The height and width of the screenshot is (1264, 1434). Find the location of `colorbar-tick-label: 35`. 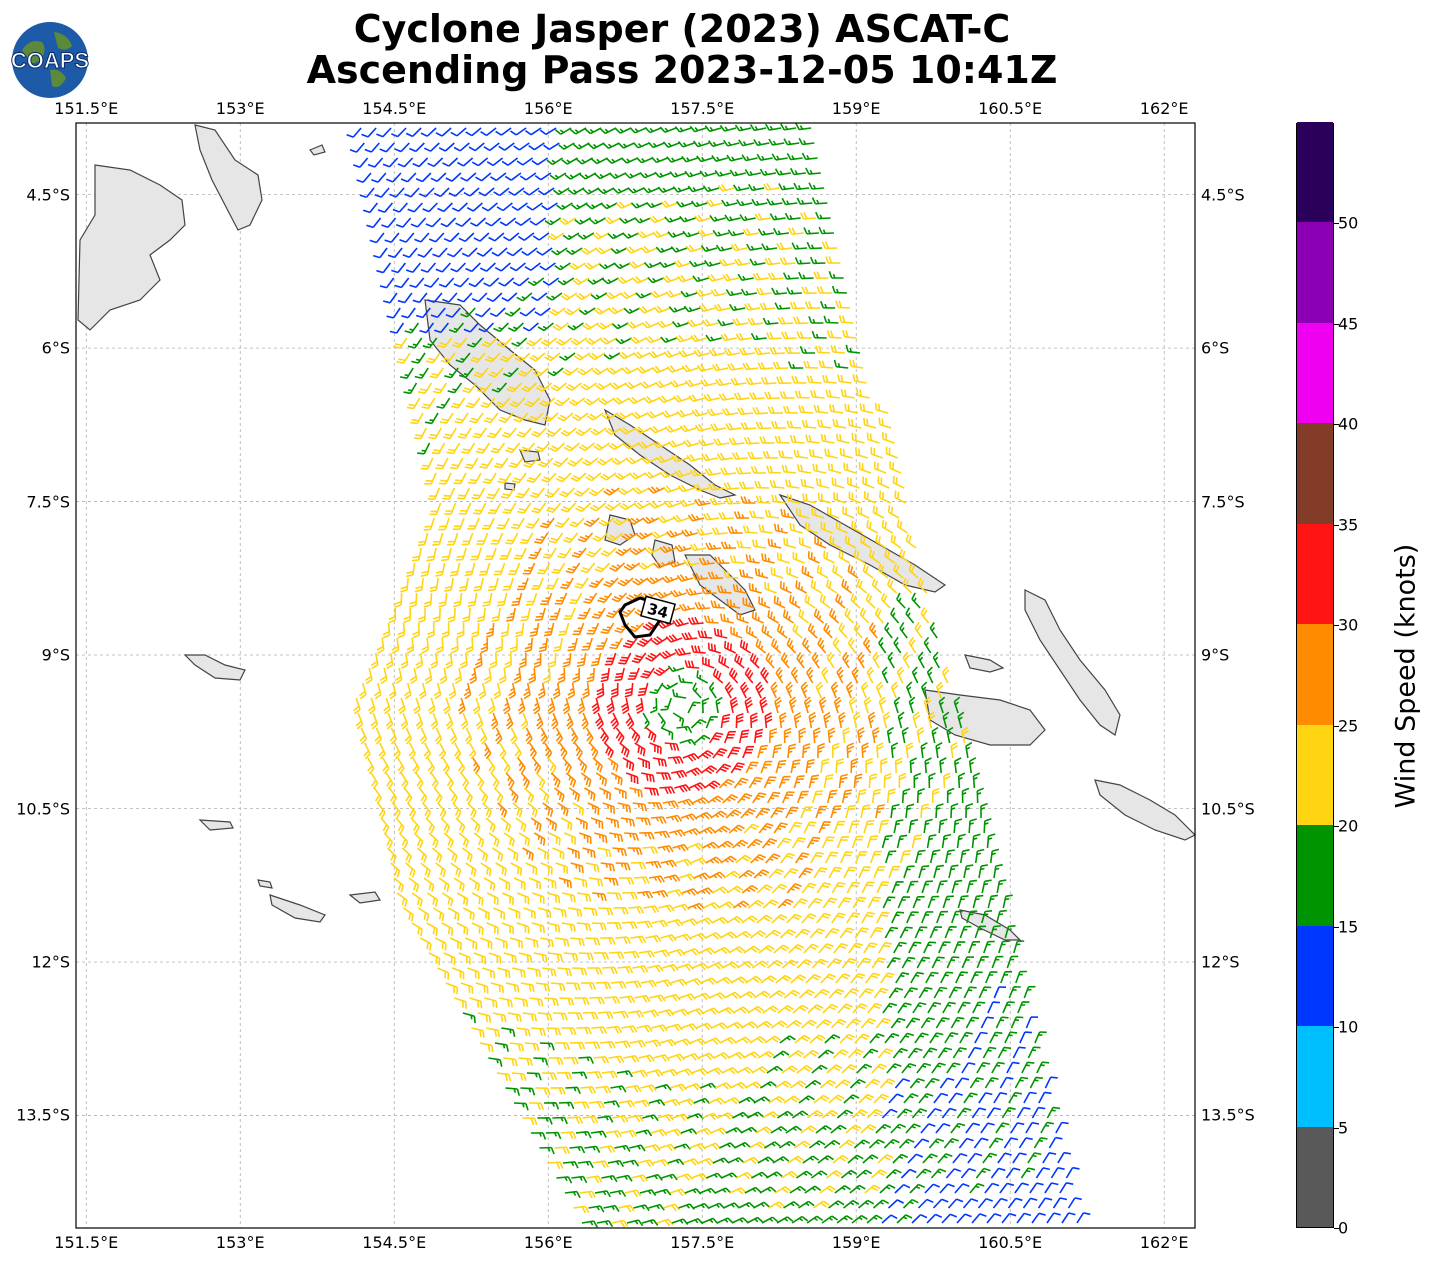

colorbar-tick-label: 35 is located at coordinates (1348, 525).